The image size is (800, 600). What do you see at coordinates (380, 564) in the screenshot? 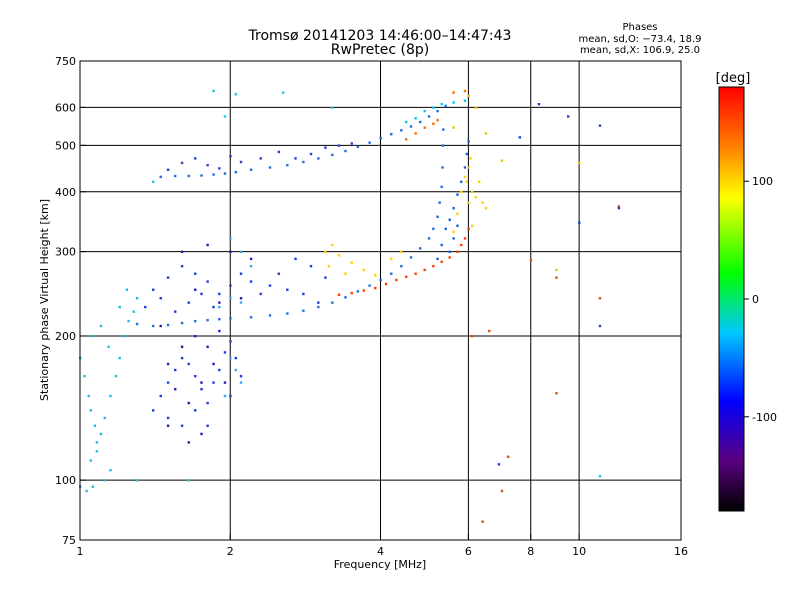
I see `x-axis-label: Frequency [MHz]` at bounding box center [380, 564].